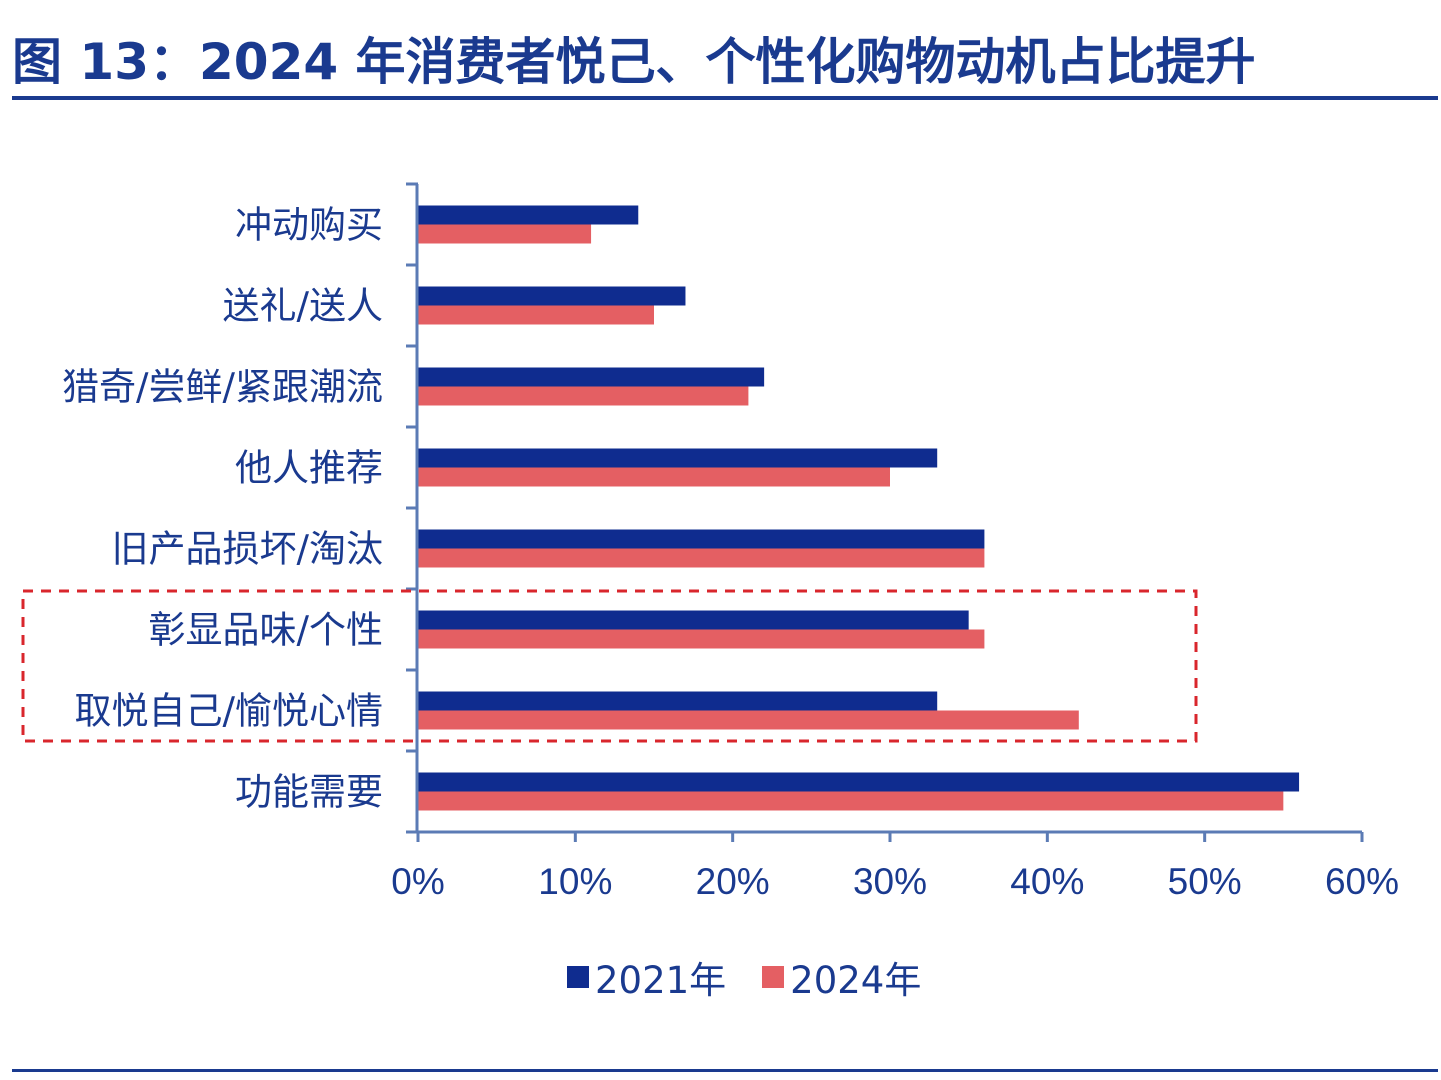  I want to click on x-tick-labels: 0% 10% 20% 30% 40% 50% 60%, so click(895, 881).